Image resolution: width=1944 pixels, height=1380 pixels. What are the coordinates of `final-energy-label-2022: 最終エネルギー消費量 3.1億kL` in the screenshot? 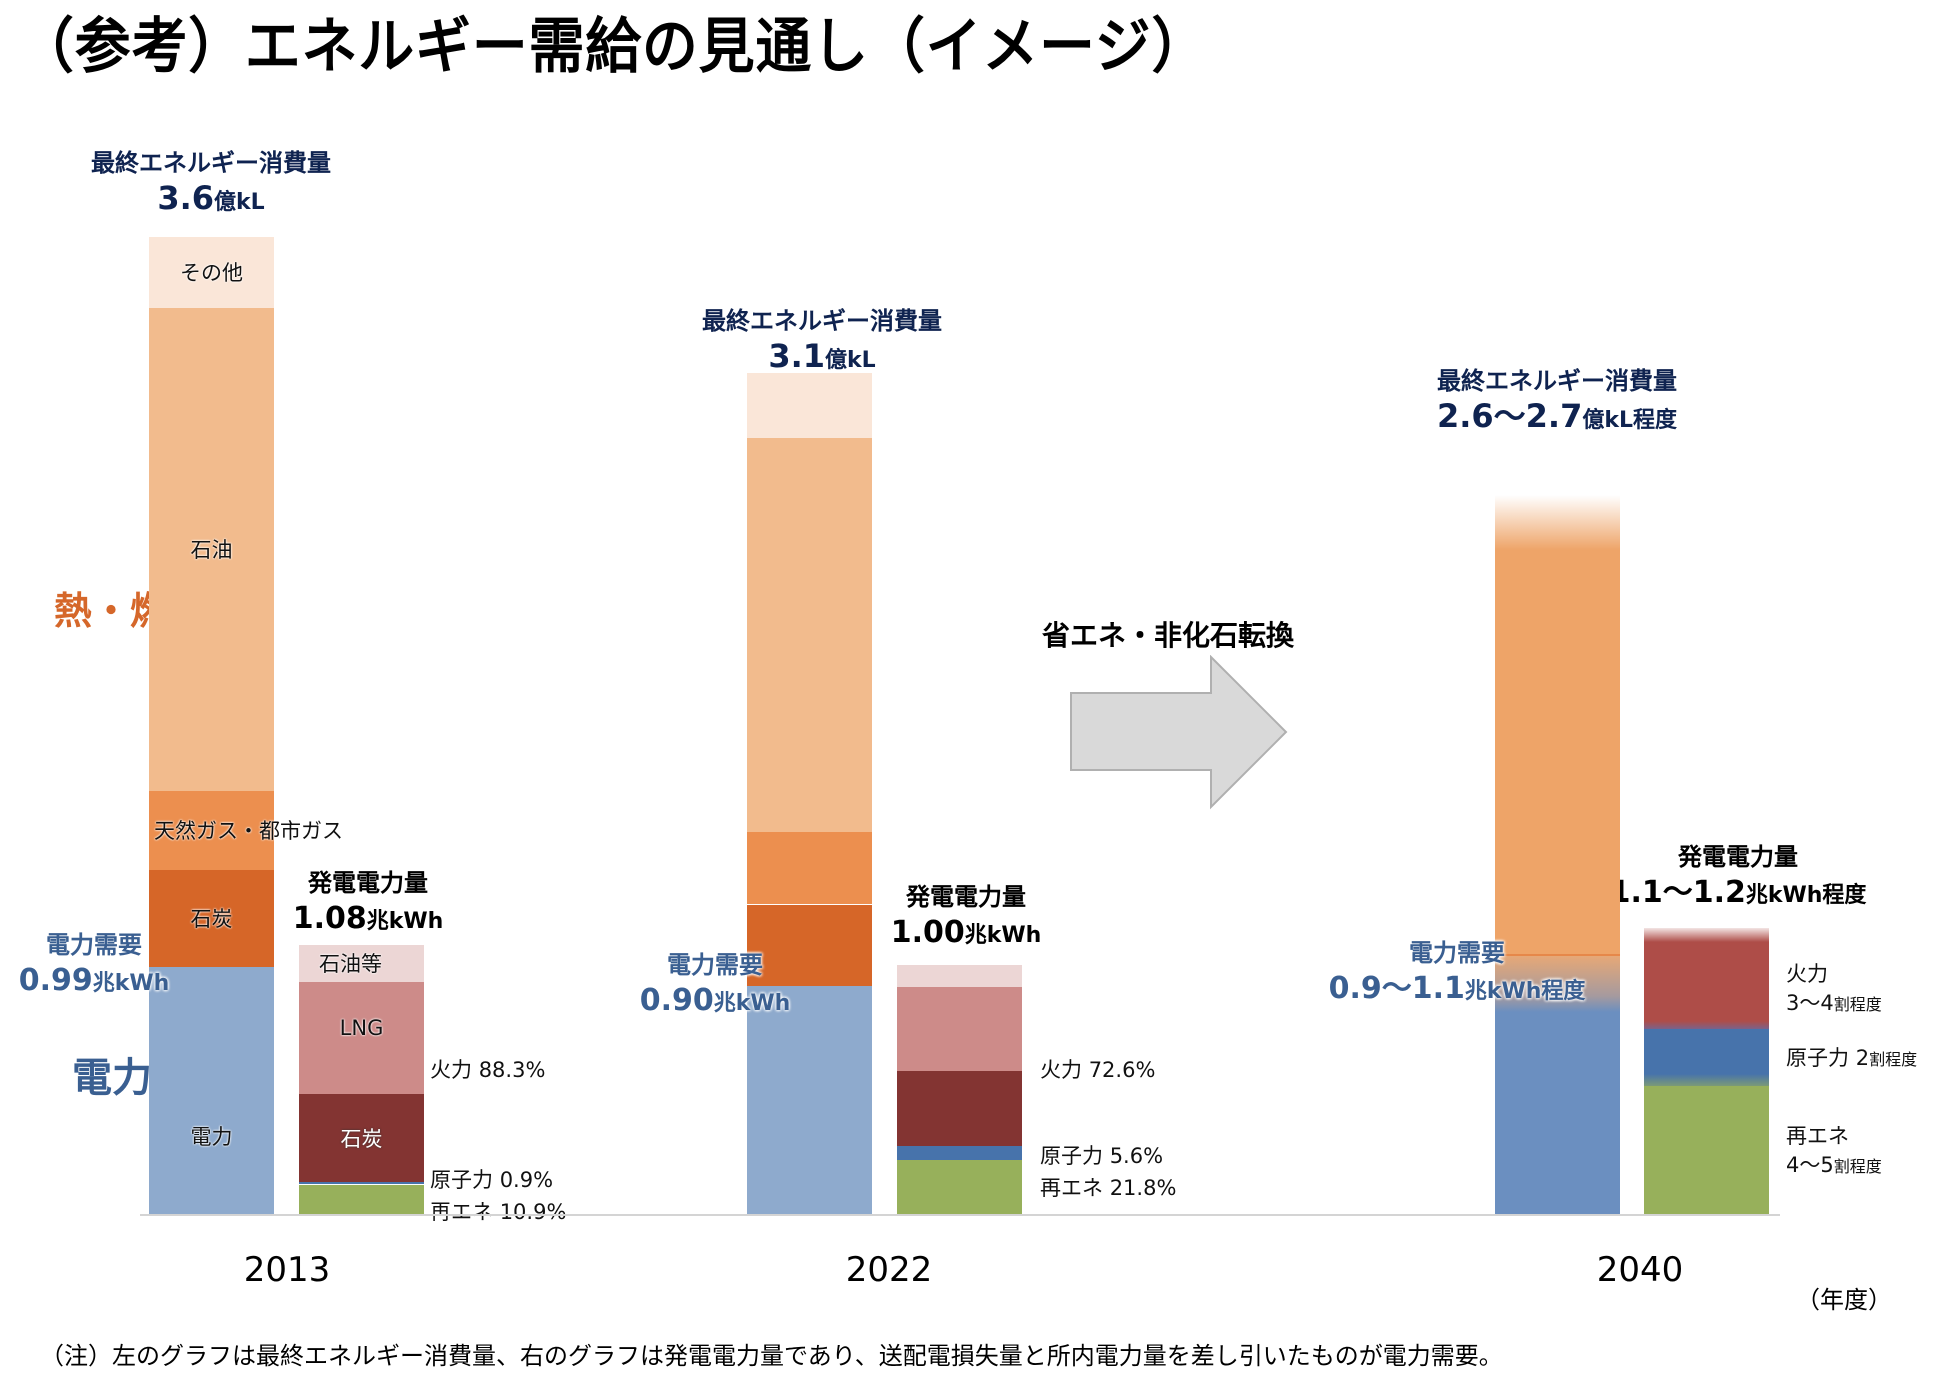 It's located at (822, 341).